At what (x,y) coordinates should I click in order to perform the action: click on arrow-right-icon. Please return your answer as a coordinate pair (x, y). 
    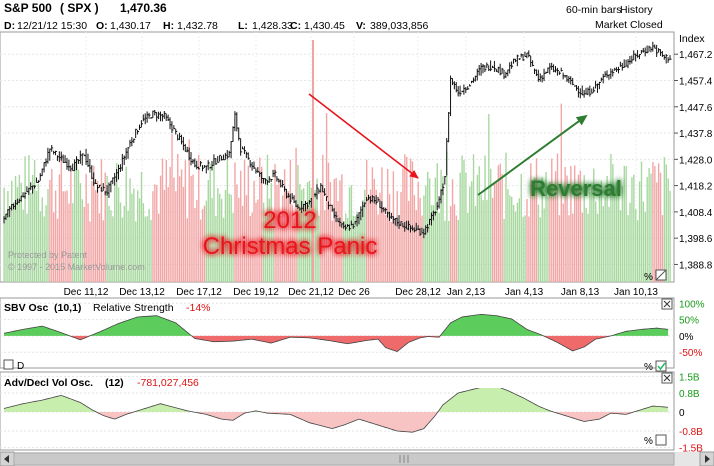
    Looking at the image, I should click on (707, 459).